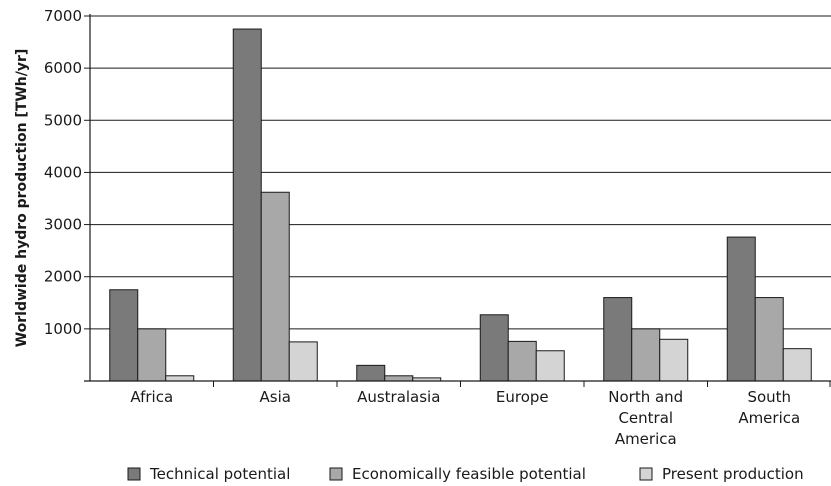 This screenshot has width=831, height=486. I want to click on legend-label: Present production, so click(733, 474).